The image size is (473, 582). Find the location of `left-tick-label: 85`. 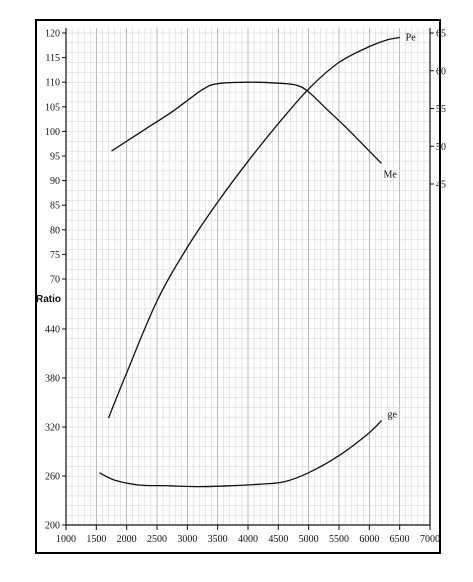

left-tick-label: 85 is located at coordinates (55, 206).